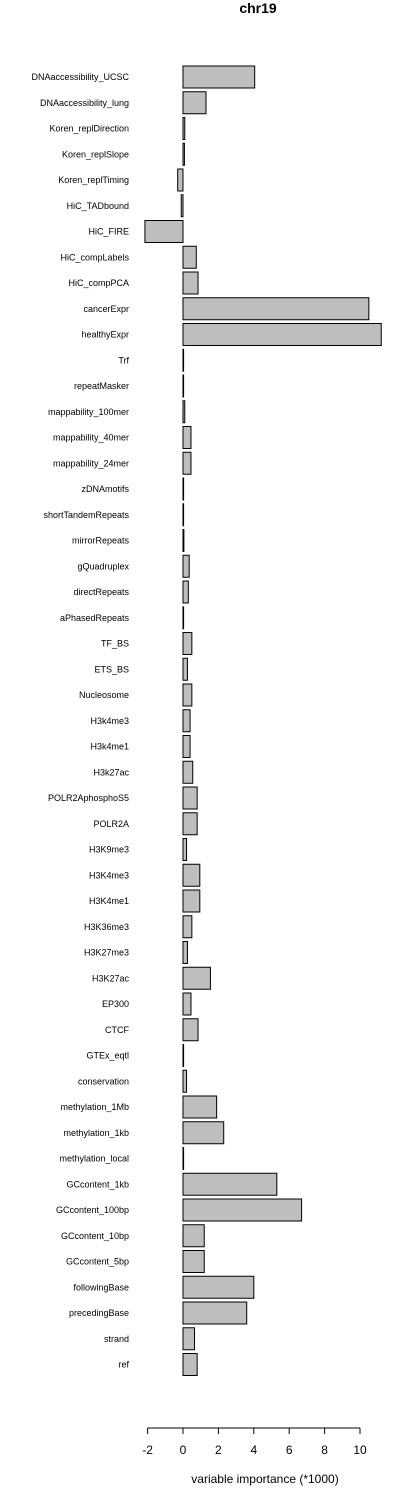 The width and height of the screenshot is (400, 1500). Describe the element at coordinates (190, 283) in the screenshot. I see `bar-HiC_compPCA` at that location.